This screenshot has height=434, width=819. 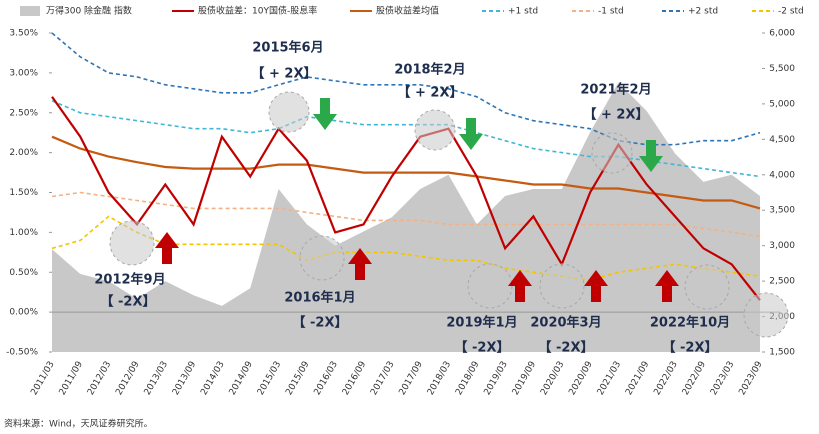 I want to click on y-tick-label: 2.50%, so click(x=23, y=113).